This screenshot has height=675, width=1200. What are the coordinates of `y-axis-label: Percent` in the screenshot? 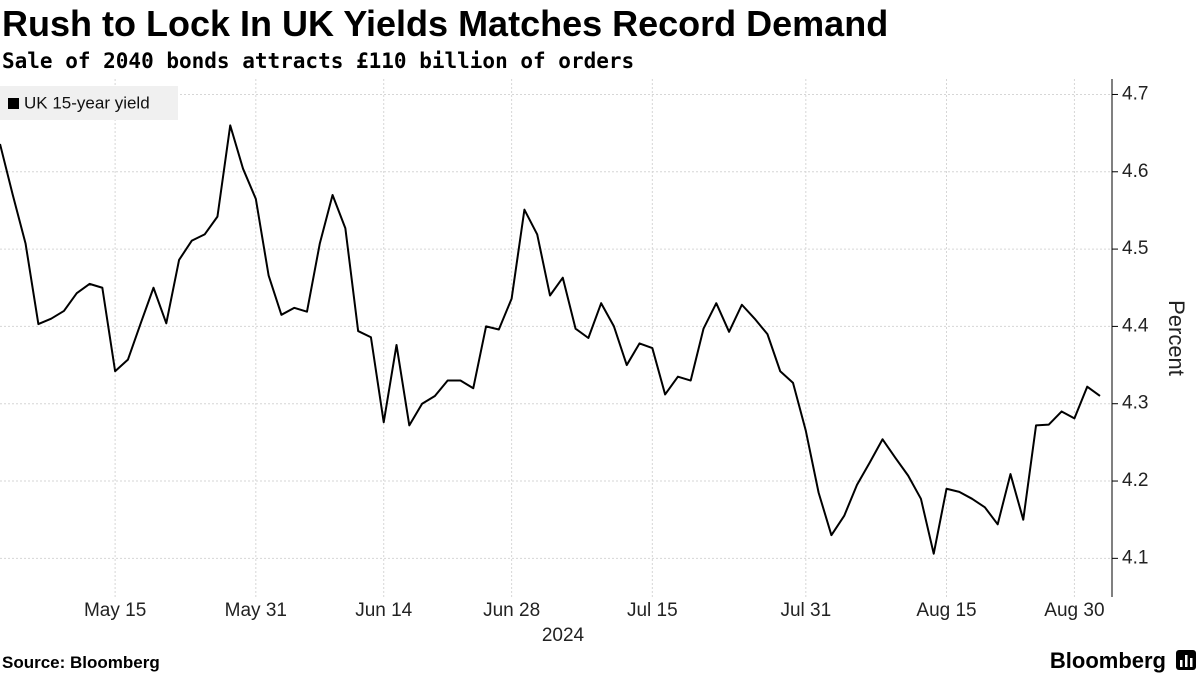 It's located at (1176, 338).